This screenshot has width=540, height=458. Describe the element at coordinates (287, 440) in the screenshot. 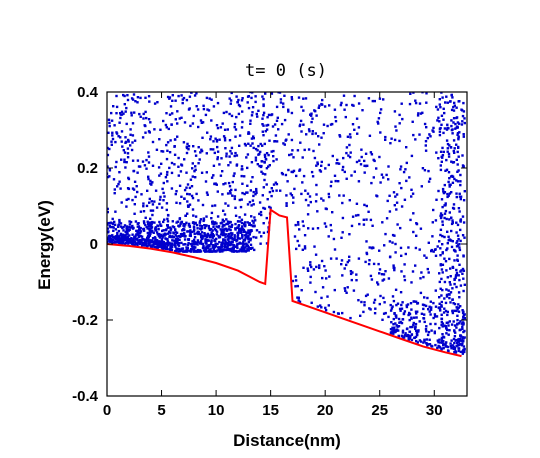

I see `x-axis-label: Distance(nm)` at that location.